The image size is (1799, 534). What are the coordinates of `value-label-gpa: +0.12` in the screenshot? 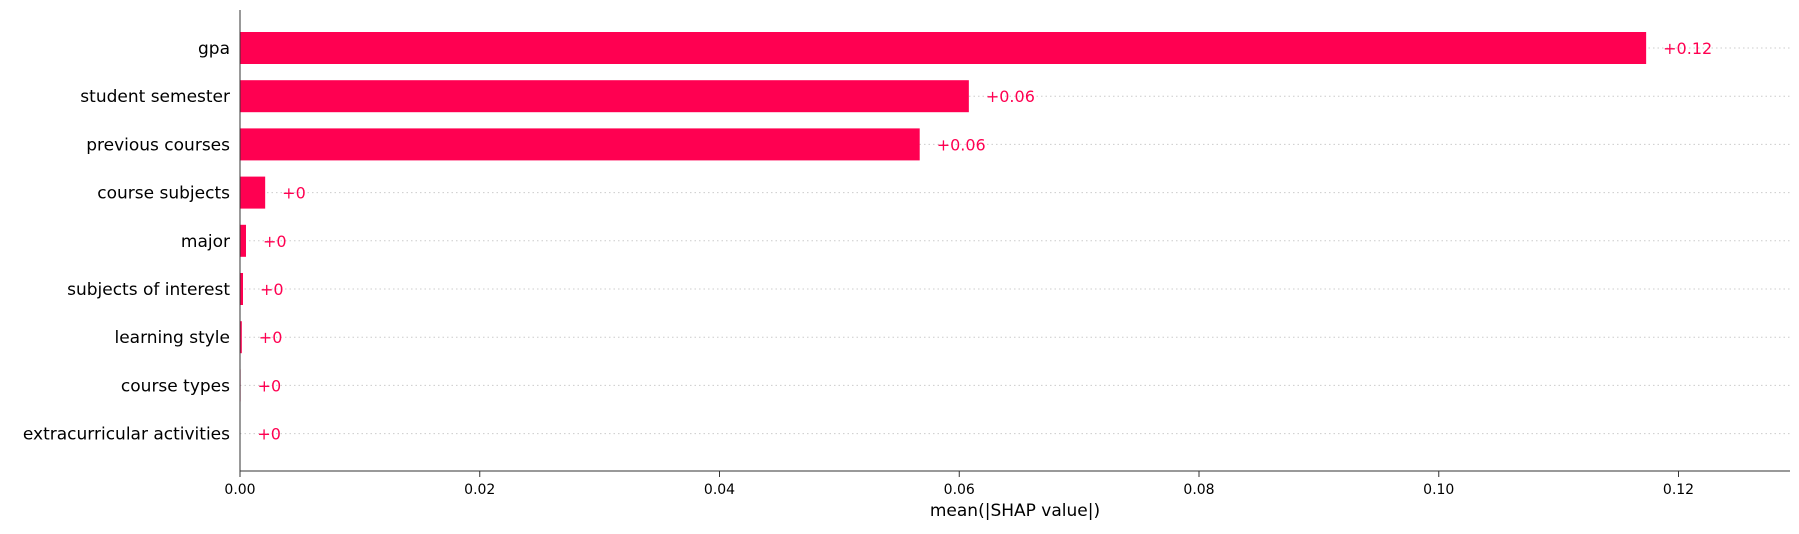 It's located at (1687, 48).